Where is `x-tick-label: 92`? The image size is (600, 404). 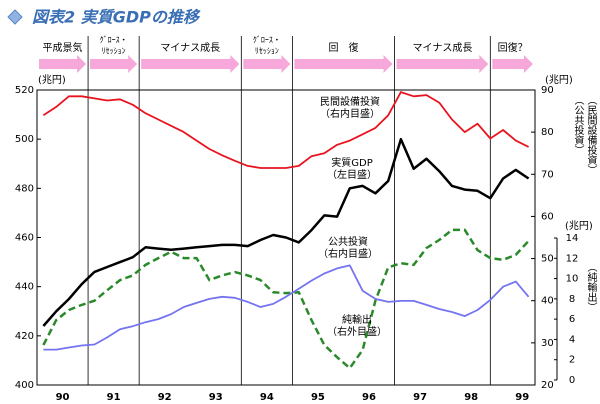 x-tick-label: 92 is located at coordinates (165, 397).